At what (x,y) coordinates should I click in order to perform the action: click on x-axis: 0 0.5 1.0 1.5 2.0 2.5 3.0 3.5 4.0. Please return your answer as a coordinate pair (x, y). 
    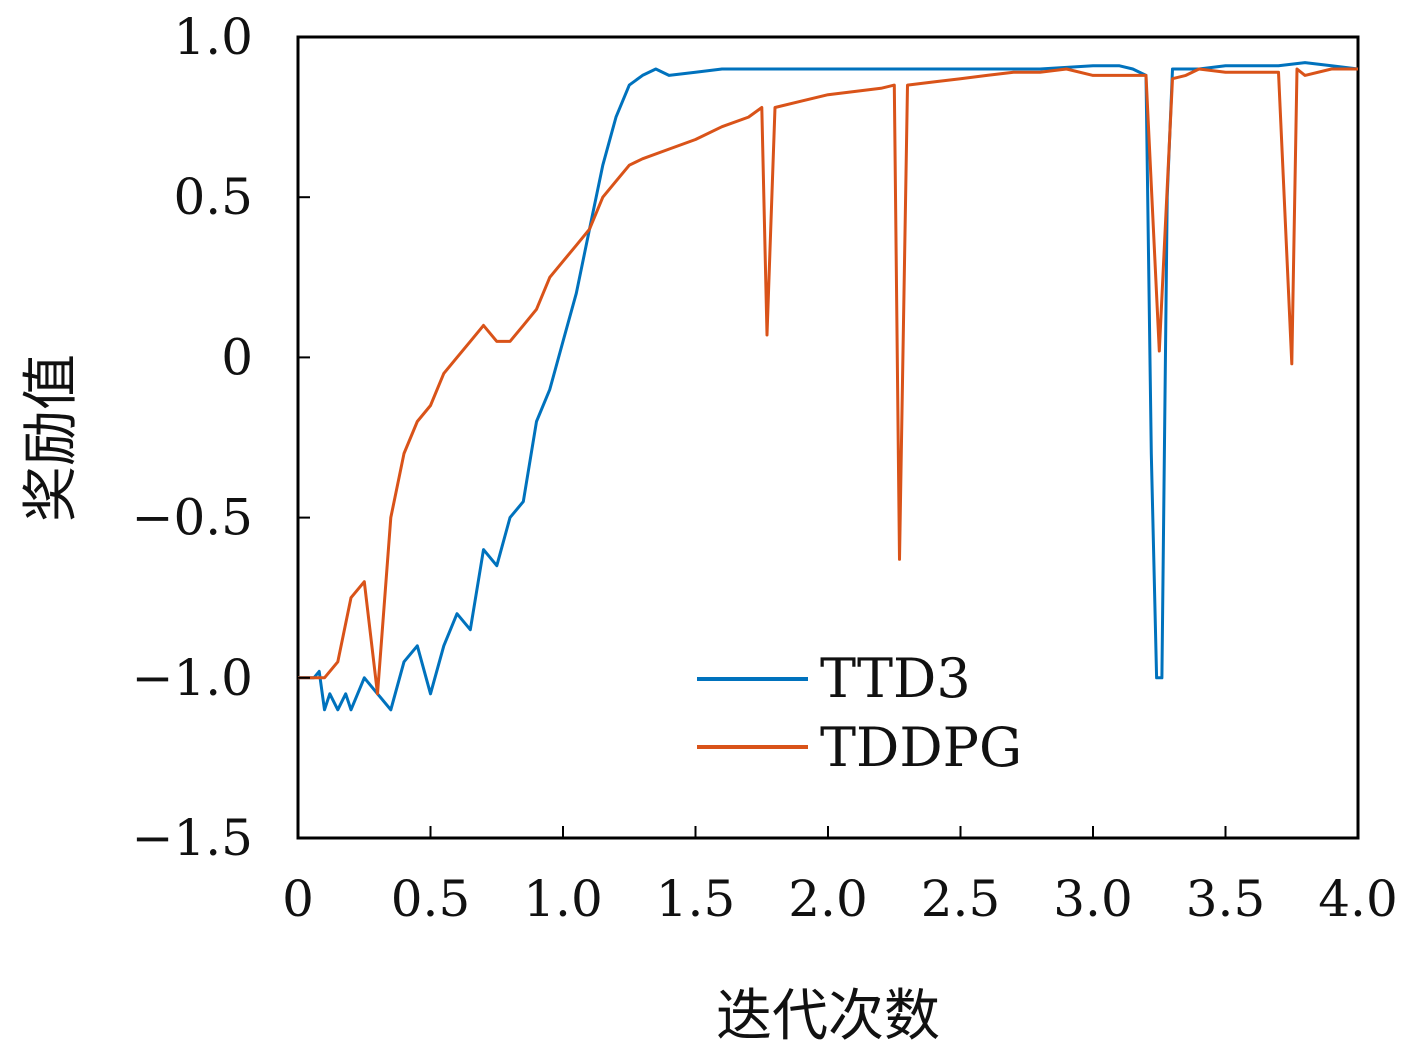
    Looking at the image, I should click on (840, 877).